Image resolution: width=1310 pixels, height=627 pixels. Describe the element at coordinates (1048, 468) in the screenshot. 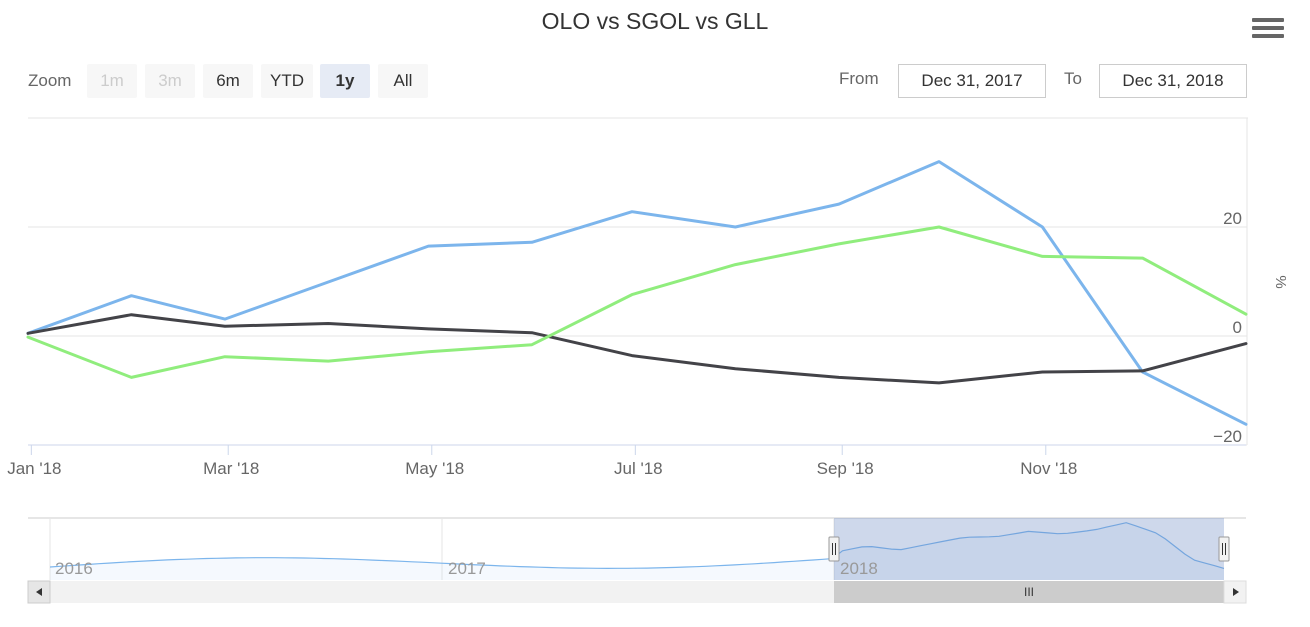

I see `x-tick-label: Nov '18` at that location.